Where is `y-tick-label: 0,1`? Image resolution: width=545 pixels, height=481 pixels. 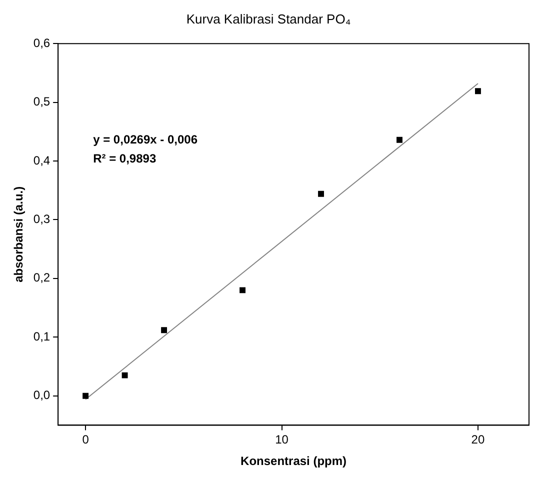 y-tick-label: 0,1 is located at coordinates (41, 336).